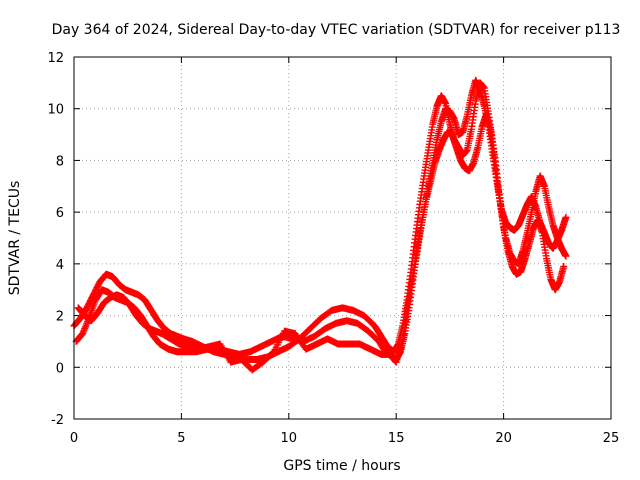 This screenshot has height=480, width=640. I want to click on x-tick-label: 5, so click(181, 438).